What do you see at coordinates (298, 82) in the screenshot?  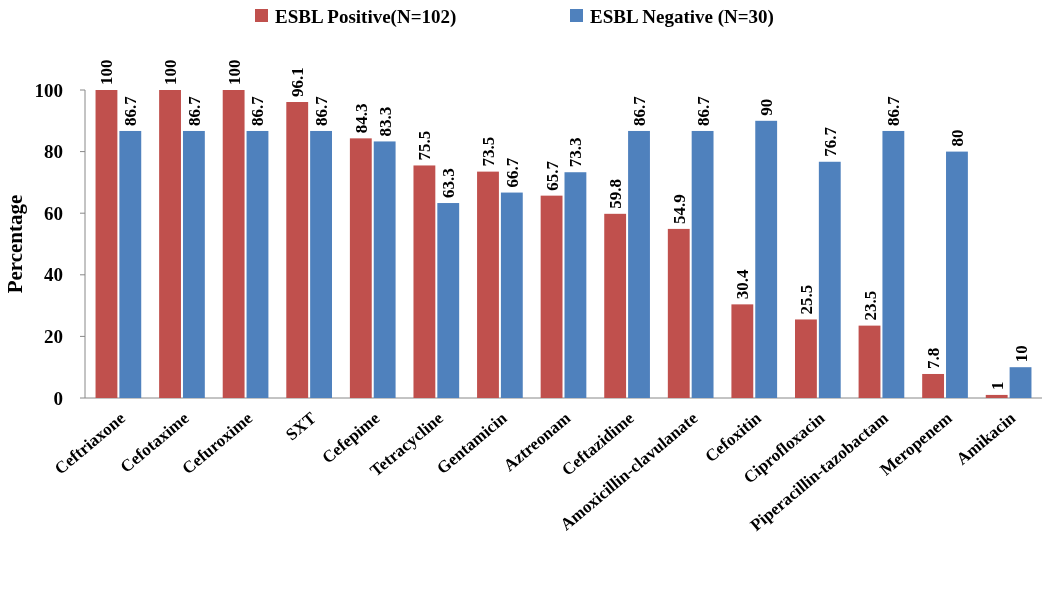 I see `data-label: 96.1` at bounding box center [298, 82].